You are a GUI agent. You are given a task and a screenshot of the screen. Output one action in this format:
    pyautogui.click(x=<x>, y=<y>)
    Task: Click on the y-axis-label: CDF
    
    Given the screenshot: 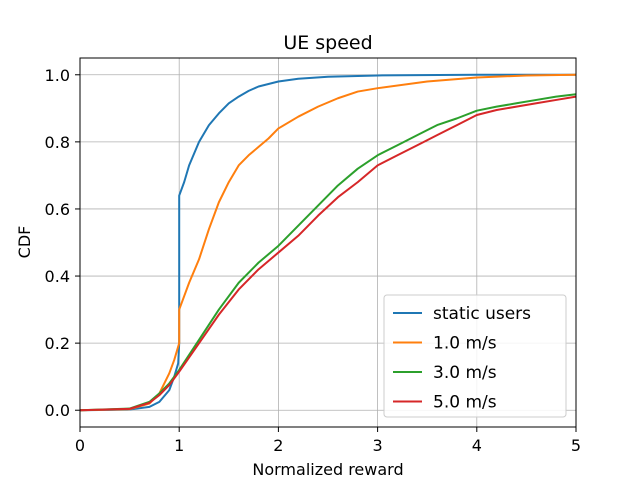 What is the action you would take?
    pyautogui.click(x=24, y=242)
    